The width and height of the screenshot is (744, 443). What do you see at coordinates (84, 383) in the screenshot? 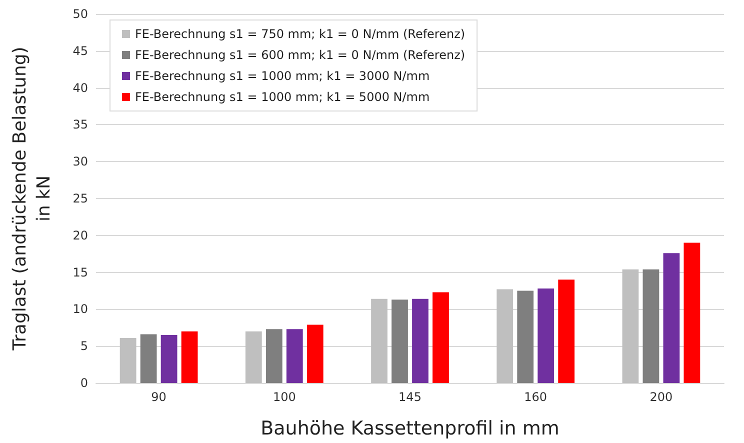
I see `y-tick-label: 0` at bounding box center [84, 383].